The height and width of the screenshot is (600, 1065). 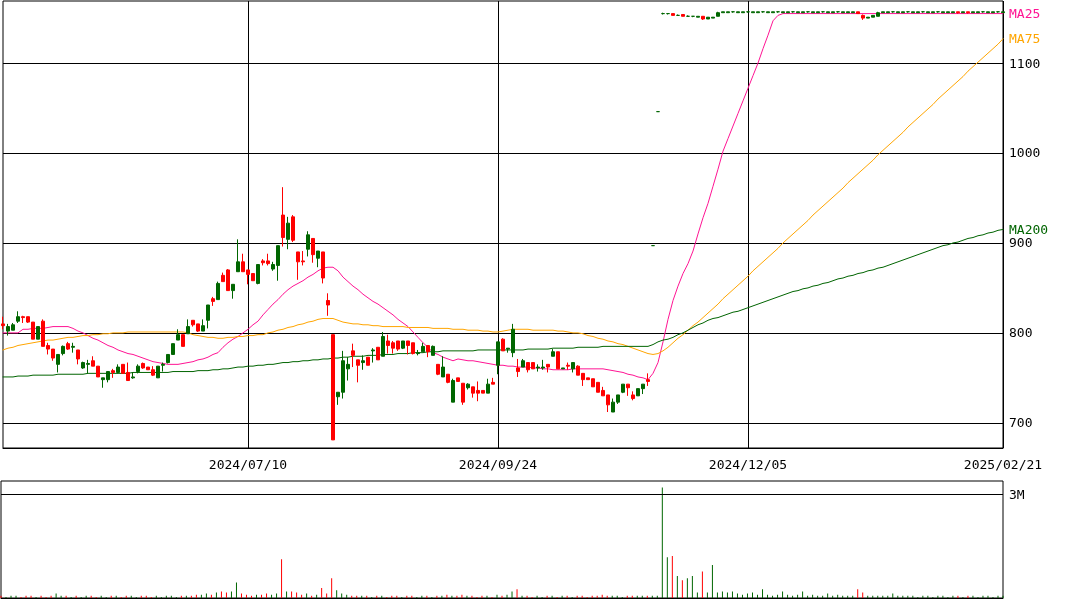 I want to click on x-tick-label: 2024/07/10, so click(x=248, y=464).